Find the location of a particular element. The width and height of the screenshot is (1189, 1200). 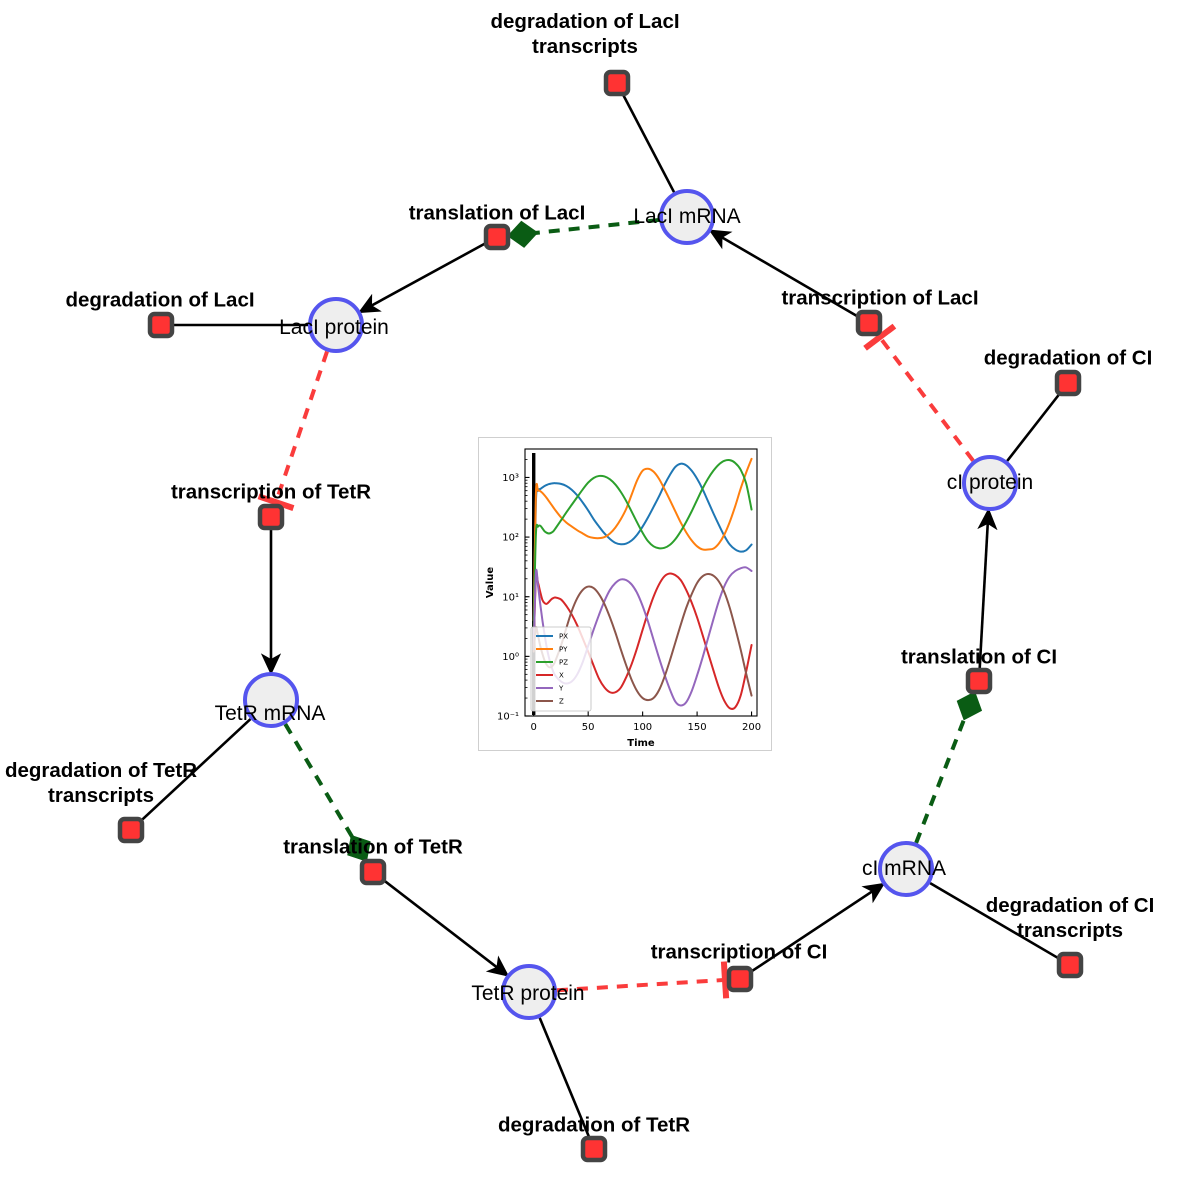

plot-line-X is located at coordinates (642, 641).